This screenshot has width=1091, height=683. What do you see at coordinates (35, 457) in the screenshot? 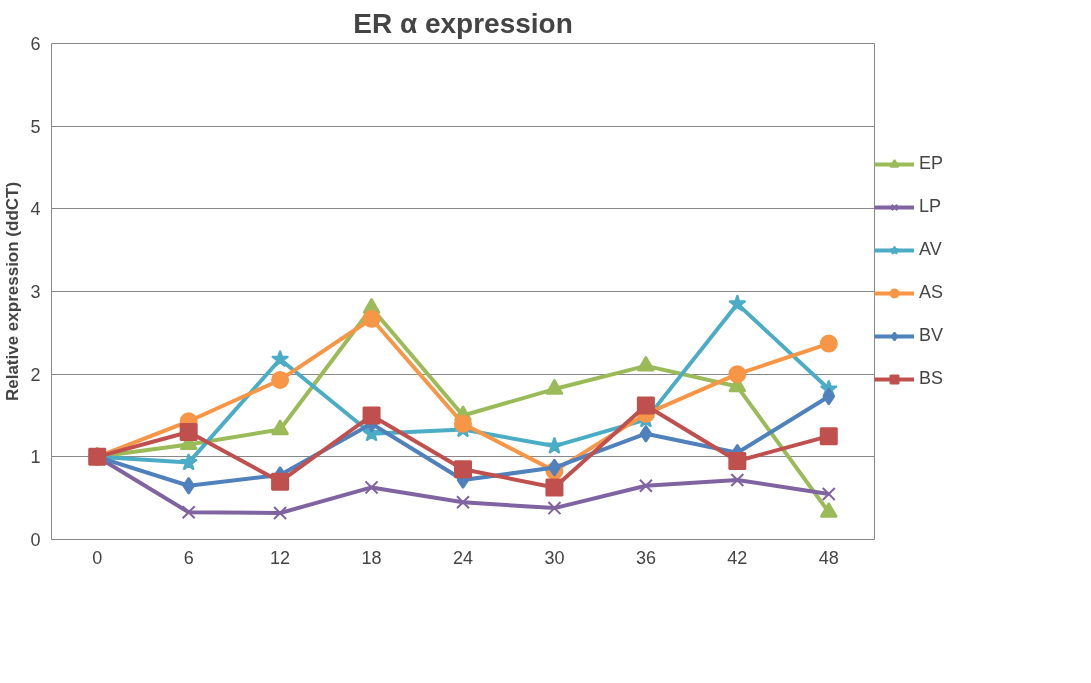
I see `y-tick-label: 1` at bounding box center [35, 457].